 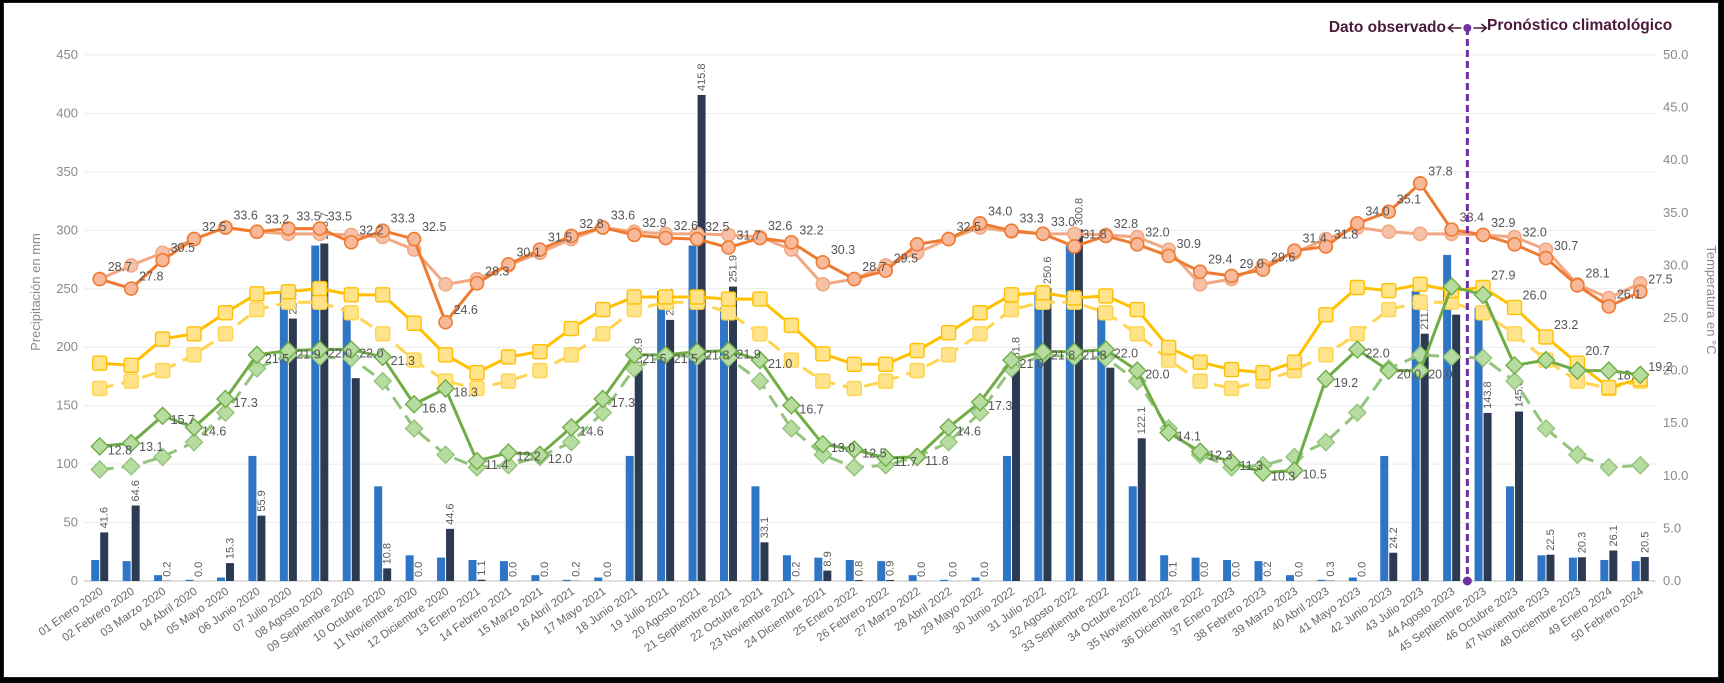 I want to click on y-axis-left: 0 50 100 150 200 250 300 350 400 450, so click(x=67, y=317).